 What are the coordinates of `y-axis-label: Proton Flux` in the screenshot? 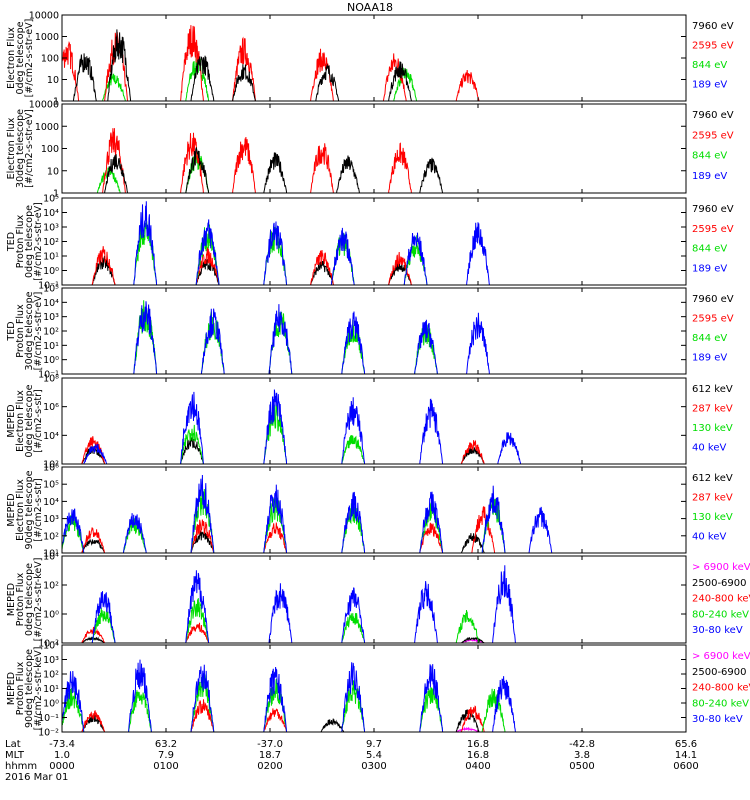 It's located at (20, 599).